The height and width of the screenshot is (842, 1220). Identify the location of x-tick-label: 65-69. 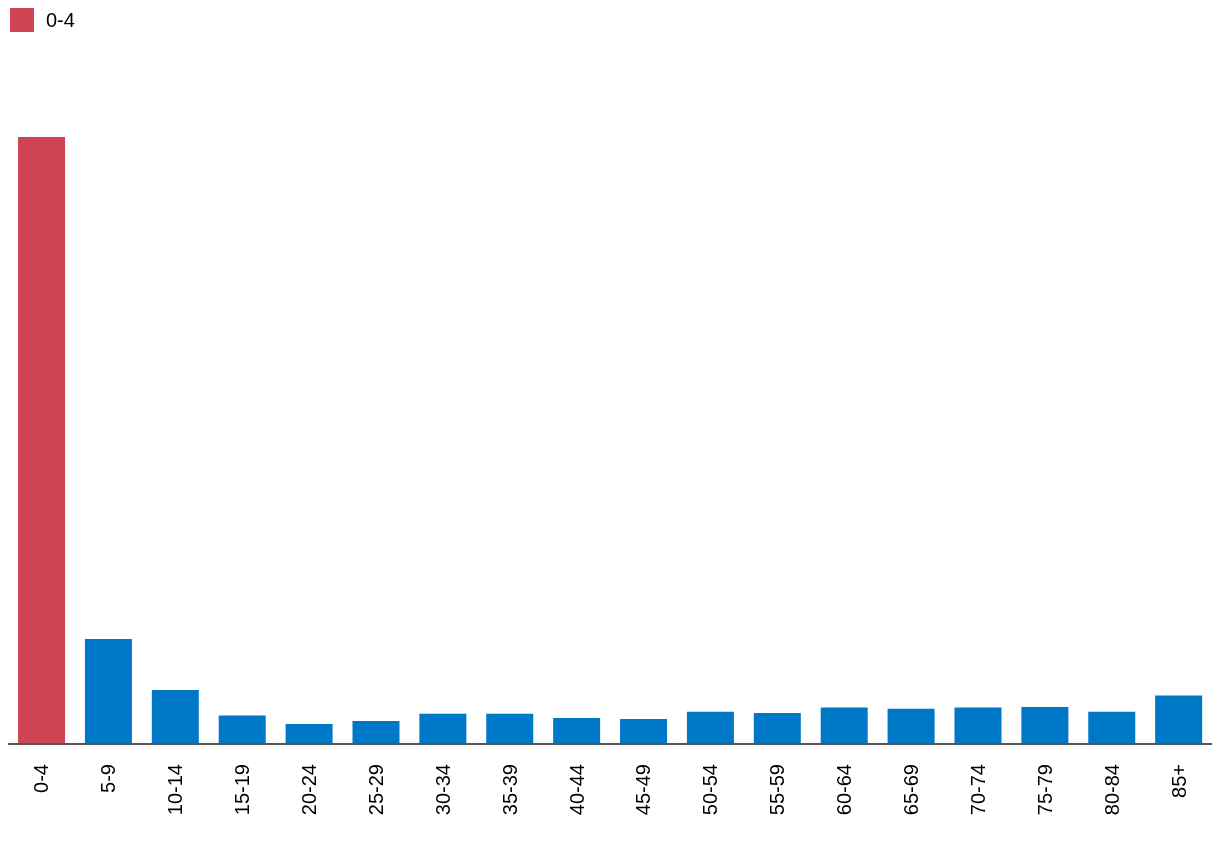
(911, 790).